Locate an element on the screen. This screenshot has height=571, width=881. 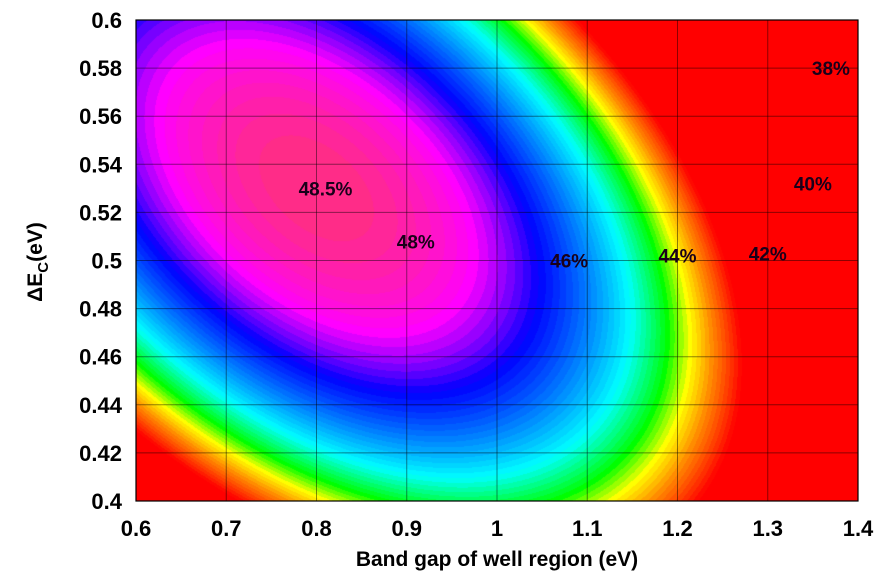
x-tick-label: 0.7 is located at coordinates (226, 528).